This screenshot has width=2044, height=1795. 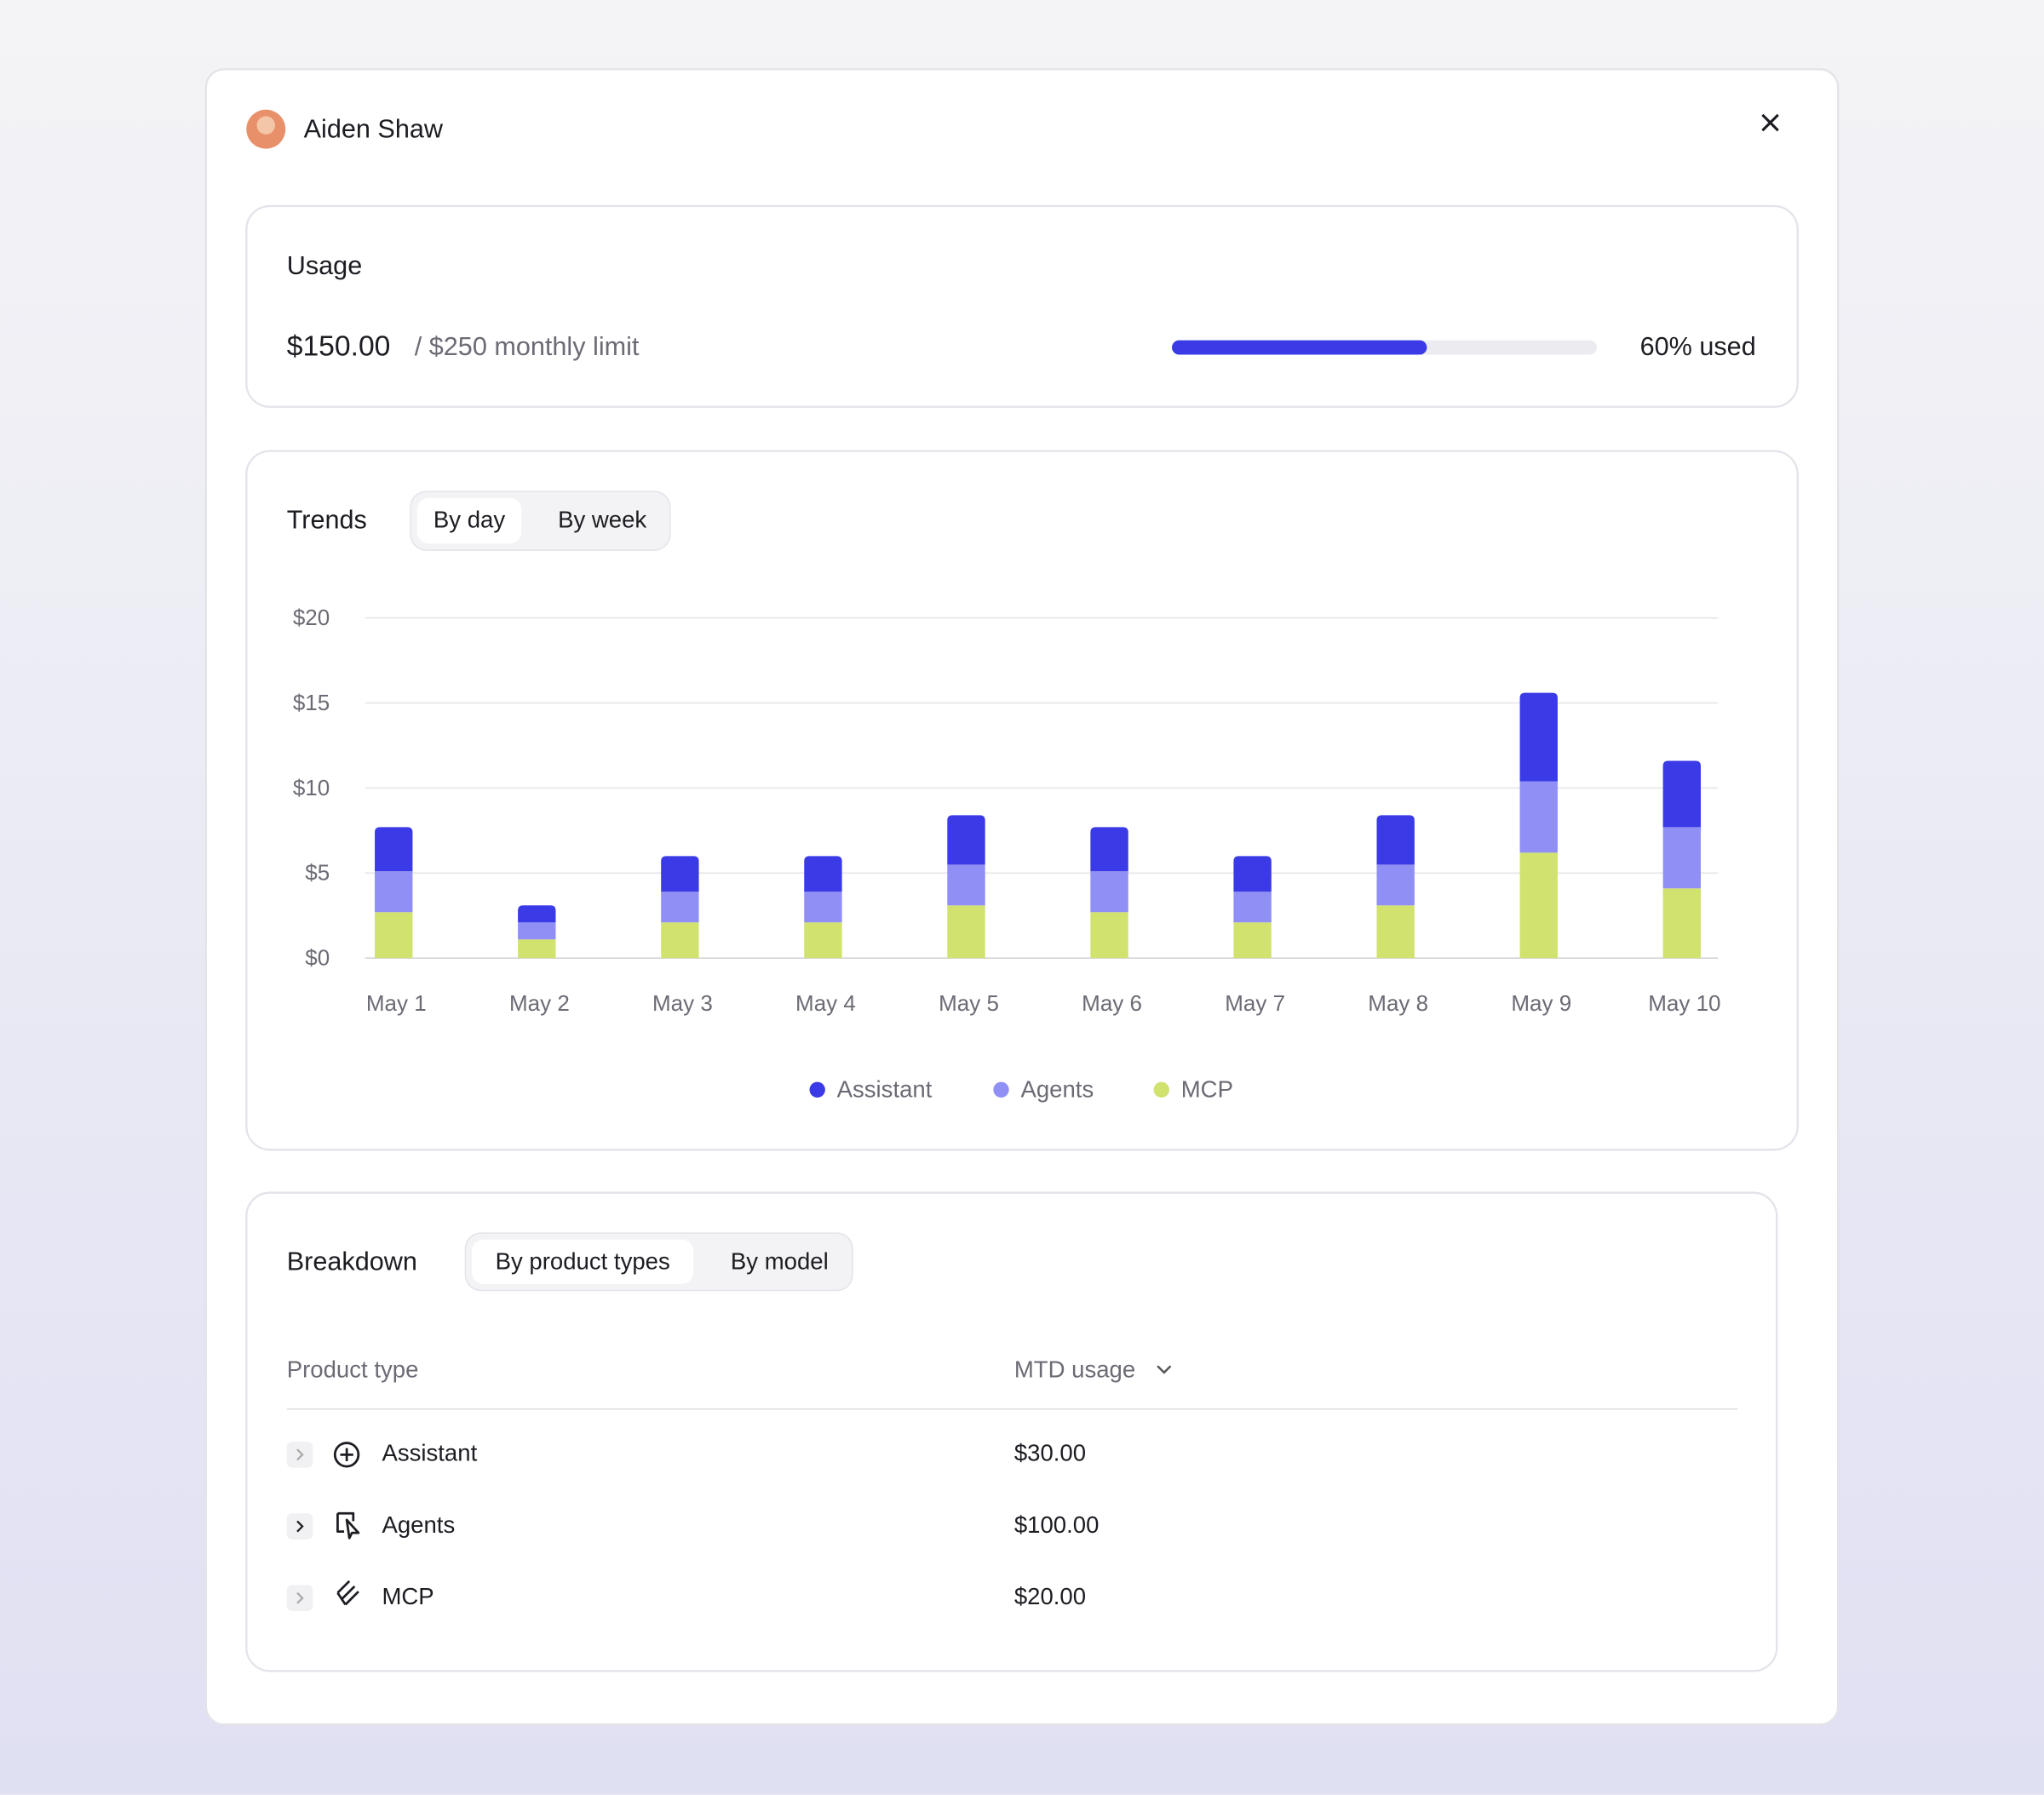 What do you see at coordinates (324, 265) in the screenshot?
I see `usage-title: Usage` at bounding box center [324, 265].